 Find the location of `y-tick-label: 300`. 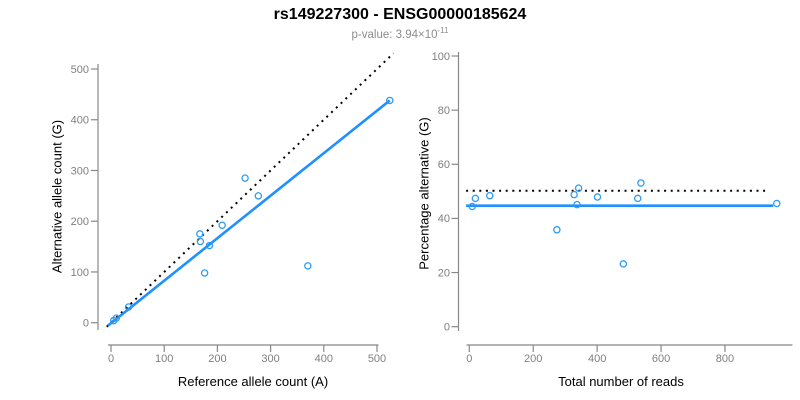

y-tick-label: 300 is located at coordinates (80, 171).